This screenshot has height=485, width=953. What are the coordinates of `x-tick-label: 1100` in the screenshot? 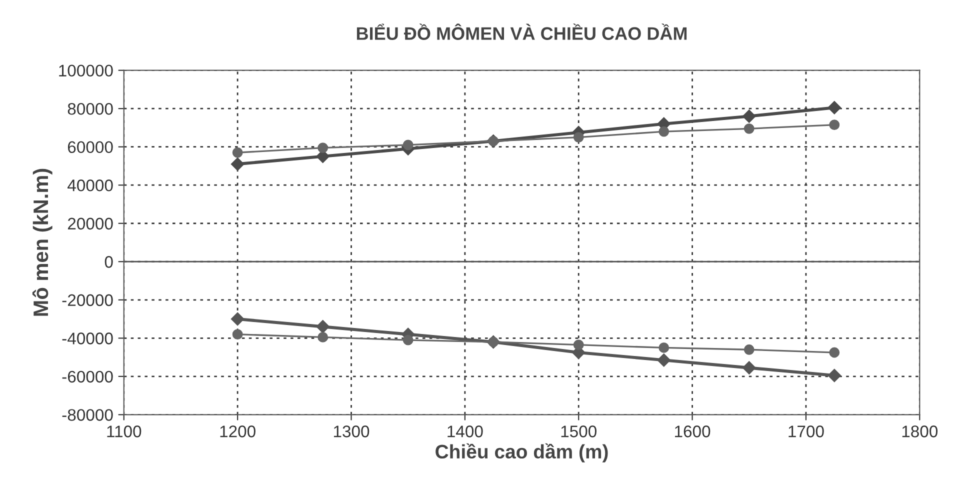 It's located at (124, 432).